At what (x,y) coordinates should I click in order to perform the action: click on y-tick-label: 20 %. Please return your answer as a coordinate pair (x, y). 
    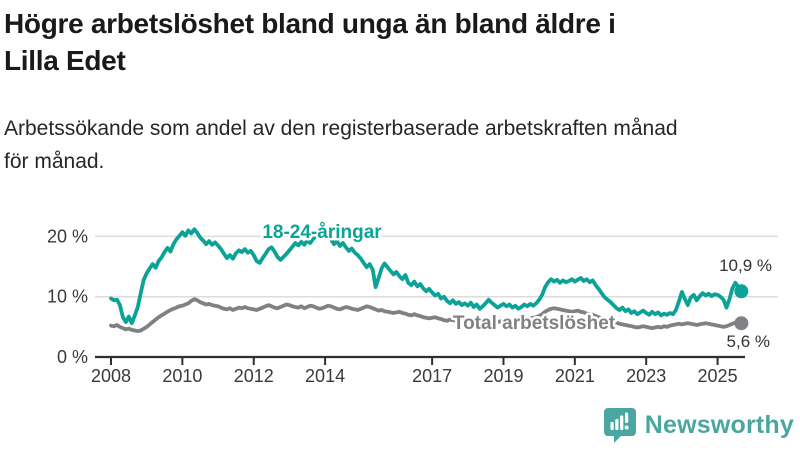
    Looking at the image, I should click on (67, 236).